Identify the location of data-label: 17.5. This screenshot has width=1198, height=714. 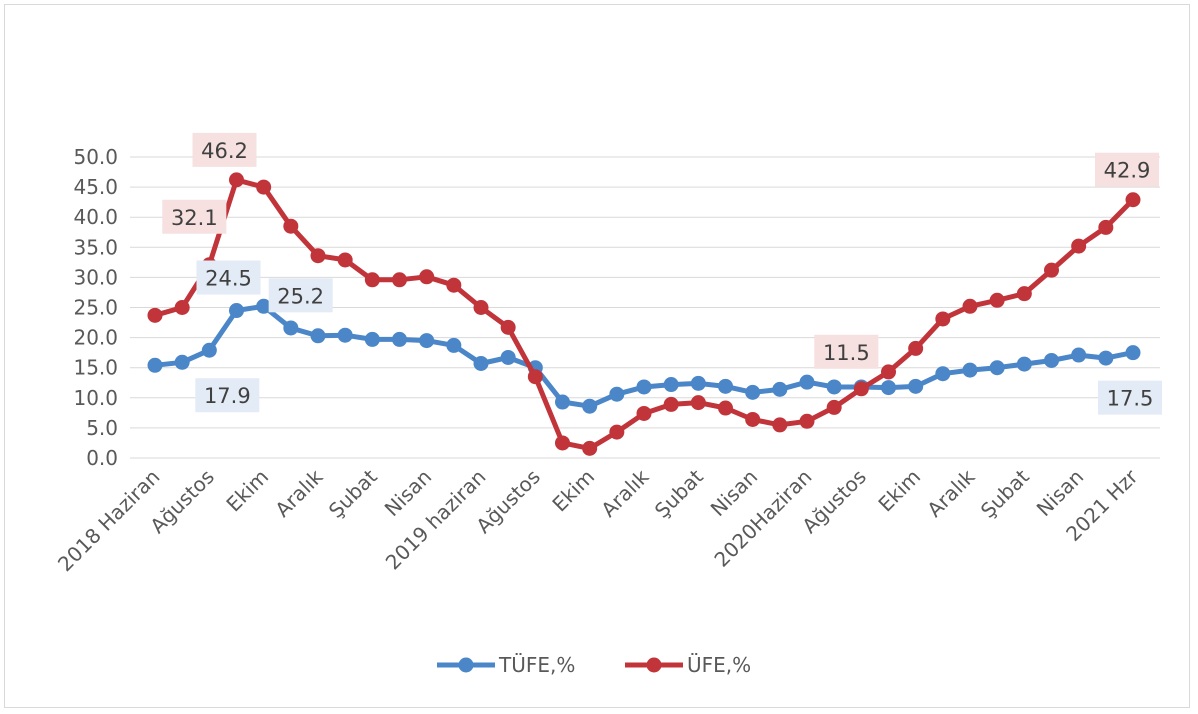
(1130, 399).